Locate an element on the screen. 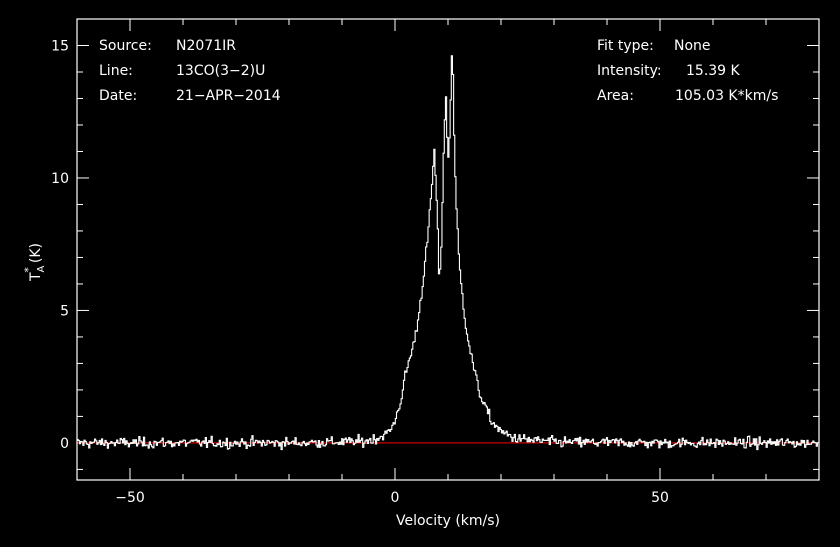  y-axis-label: TA* (K) is located at coordinates (34, 262).